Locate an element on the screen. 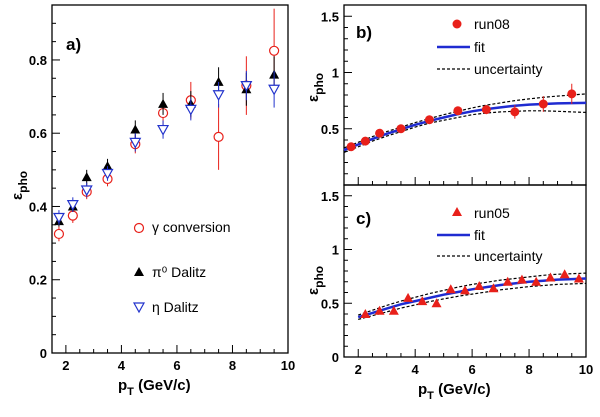 The image size is (600, 417). panel-c-ytick-label: 0 is located at coordinates (335, 357).